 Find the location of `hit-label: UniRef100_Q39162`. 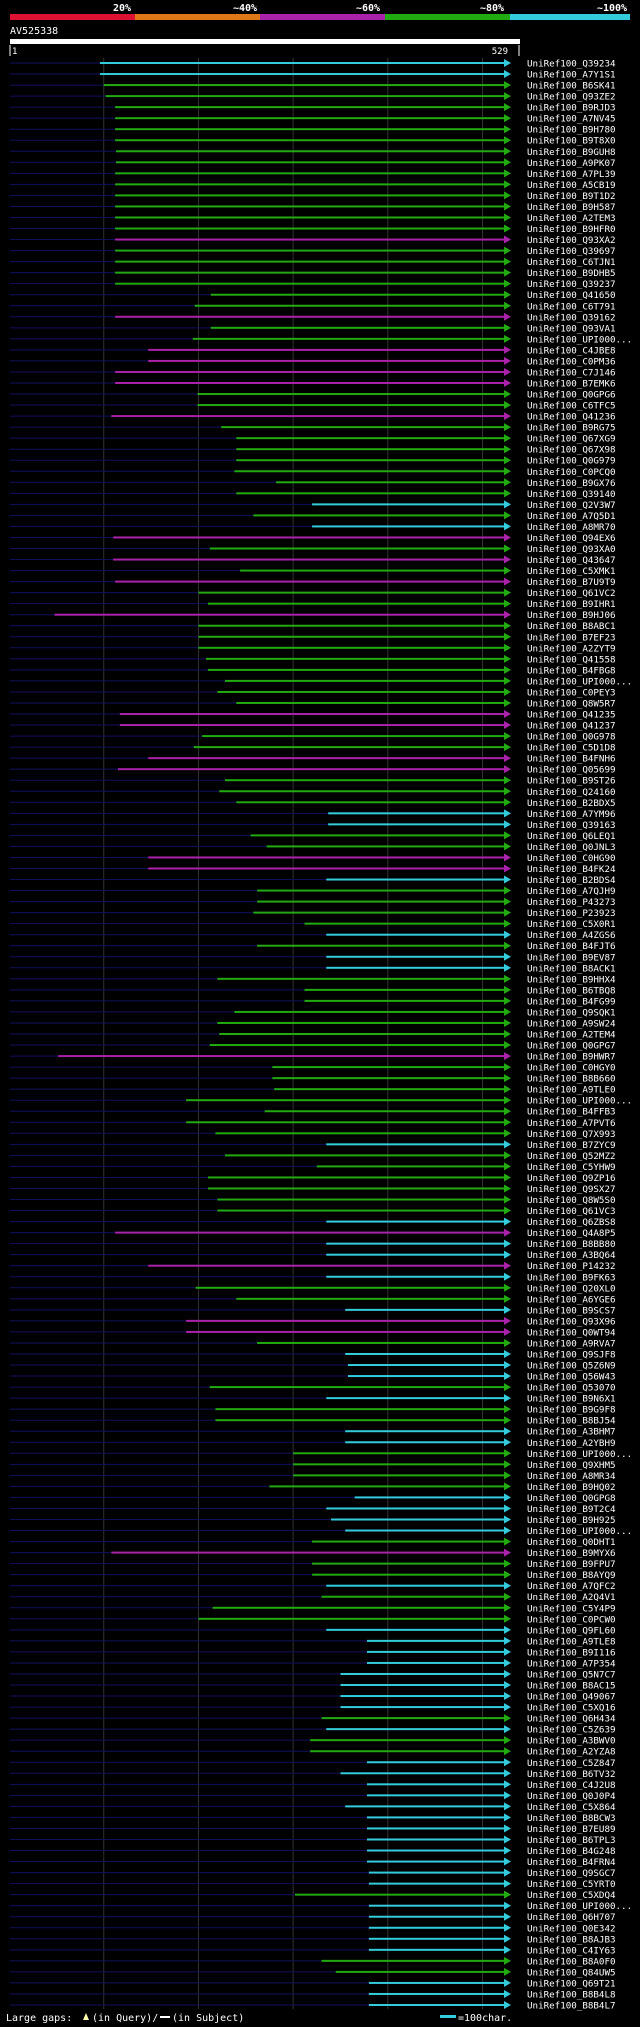

hit-label: UniRef100_Q39162 is located at coordinates (571, 317).